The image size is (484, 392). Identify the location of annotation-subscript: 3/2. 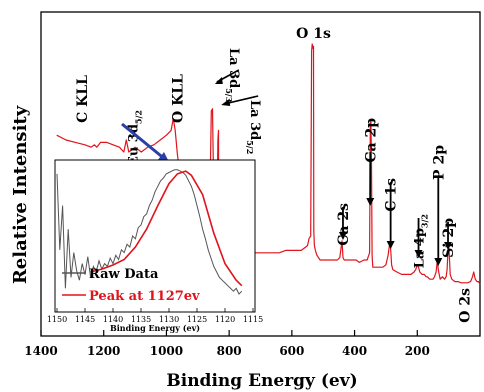
(425, 221).